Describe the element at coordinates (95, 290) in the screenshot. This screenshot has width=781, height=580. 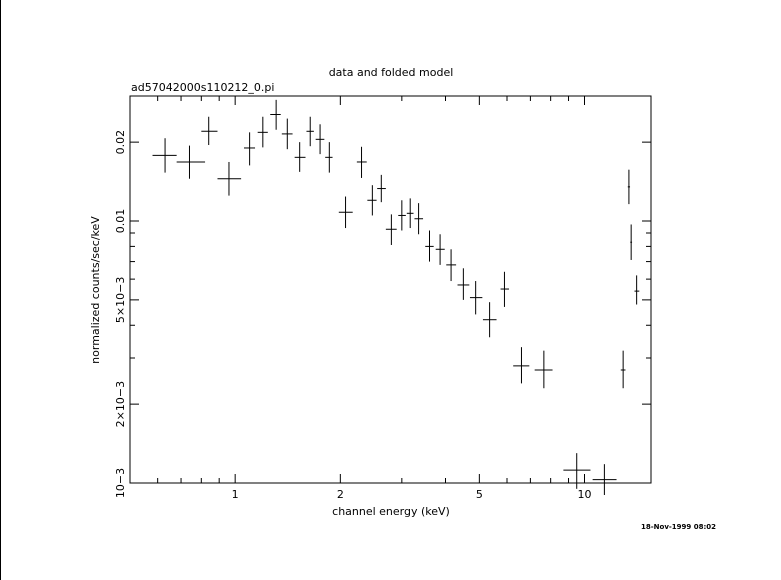
I see `y-axis-label: normalized counts/sec/keV` at that location.